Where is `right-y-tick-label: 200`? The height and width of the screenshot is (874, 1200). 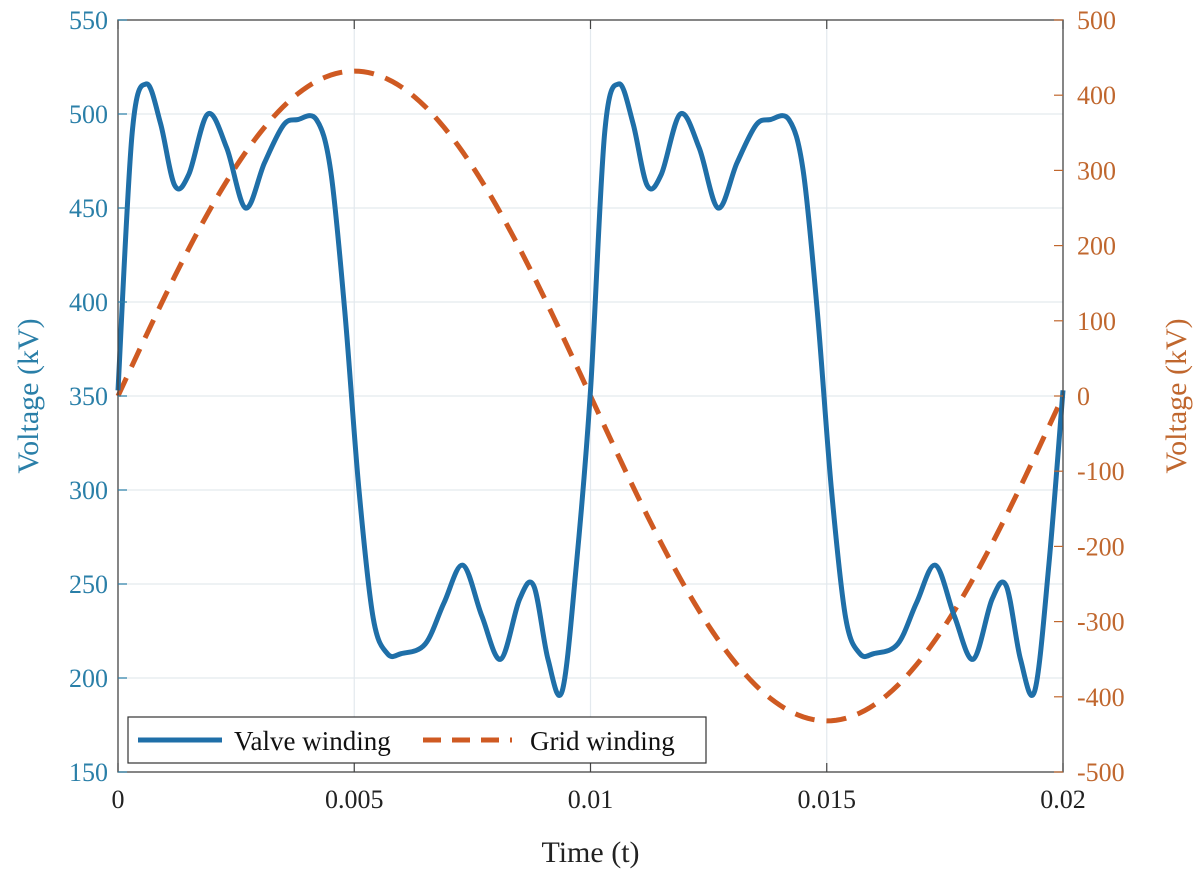
right-y-tick-label: 200 is located at coordinates (1096, 246).